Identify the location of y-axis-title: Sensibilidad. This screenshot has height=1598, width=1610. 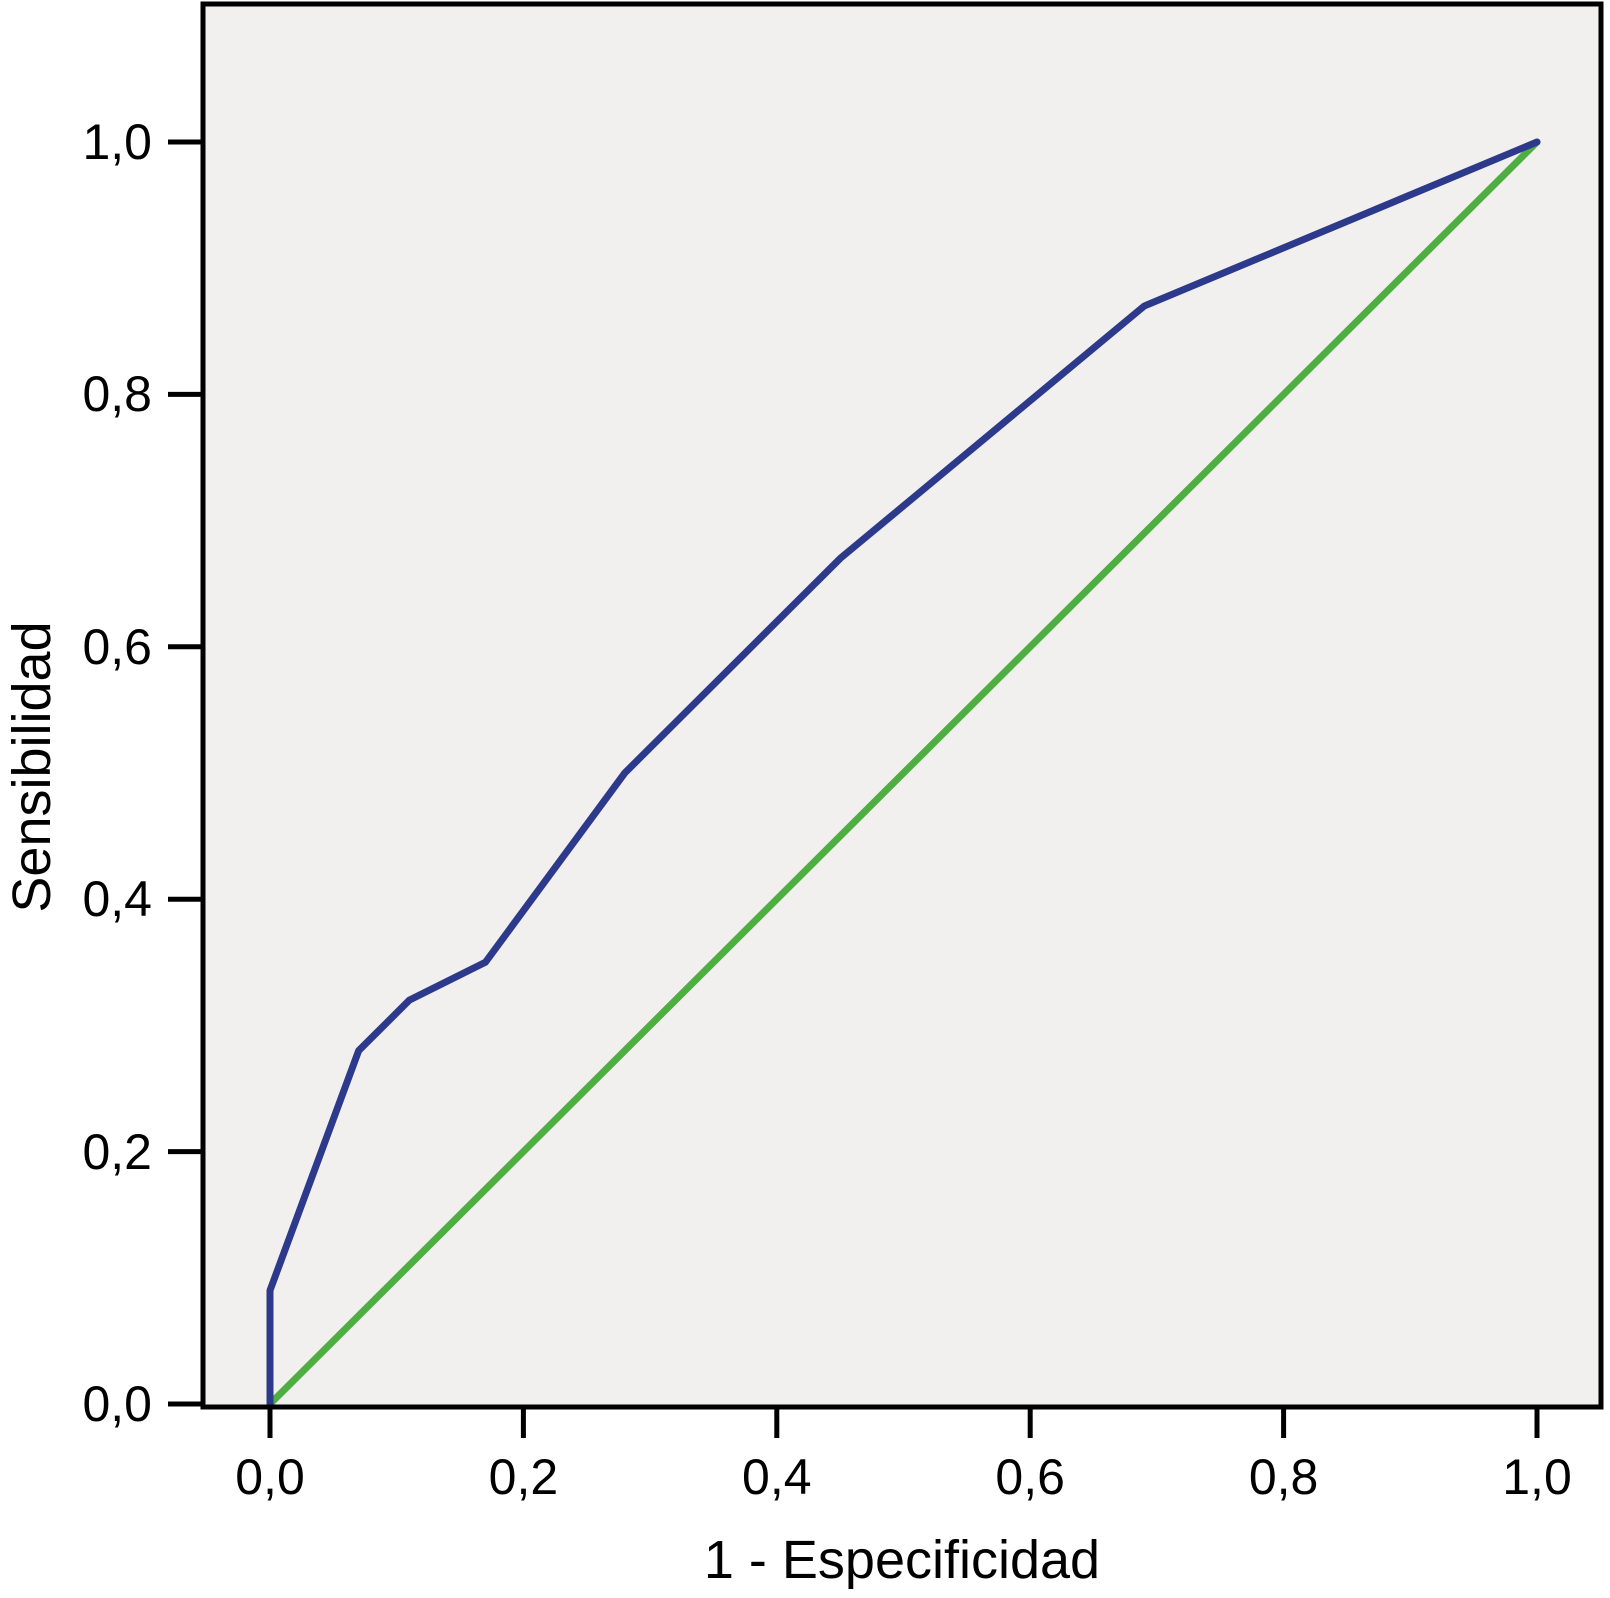
(32, 767).